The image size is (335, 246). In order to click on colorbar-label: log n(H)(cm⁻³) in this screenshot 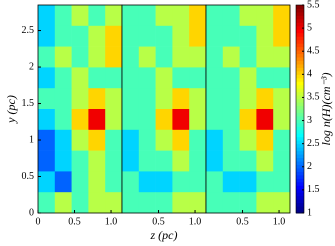, I will do `click(326, 109)`.